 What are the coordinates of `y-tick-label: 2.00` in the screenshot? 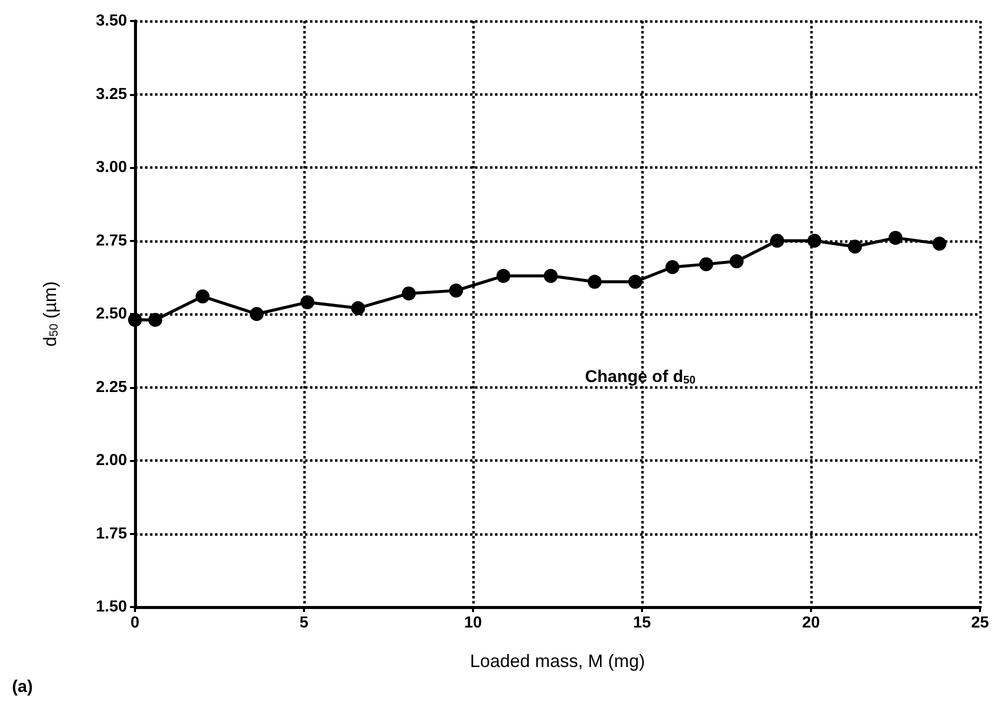 It's located at (112, 460).